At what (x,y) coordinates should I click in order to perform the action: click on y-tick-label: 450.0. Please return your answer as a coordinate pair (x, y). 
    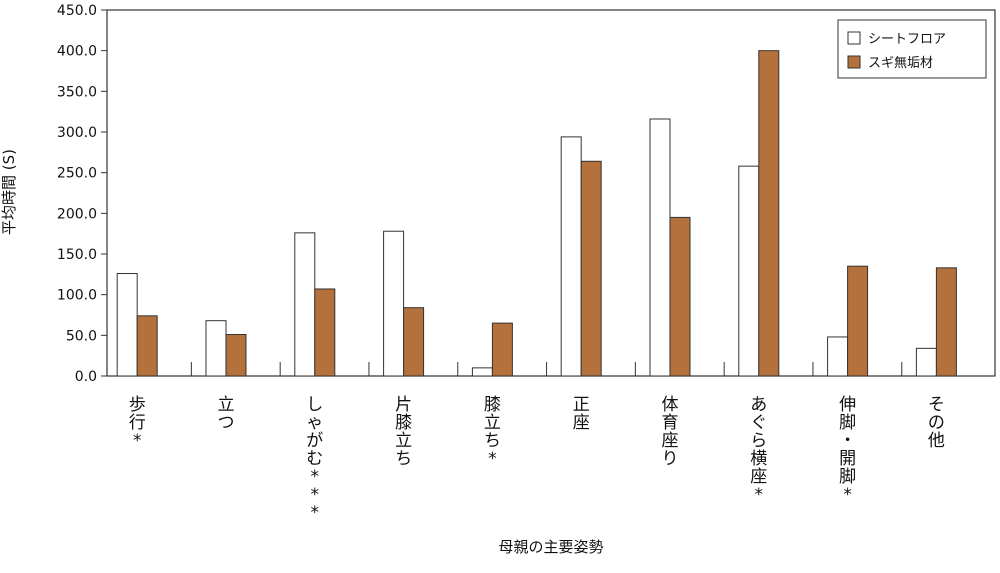
    Looking at the image, I should click on (77, 11).